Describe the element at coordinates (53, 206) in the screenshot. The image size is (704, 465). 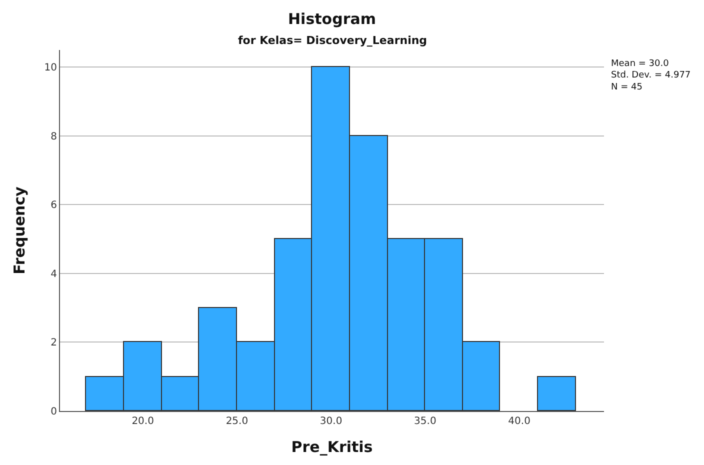
I see `y-tick-label: 6` at that location.